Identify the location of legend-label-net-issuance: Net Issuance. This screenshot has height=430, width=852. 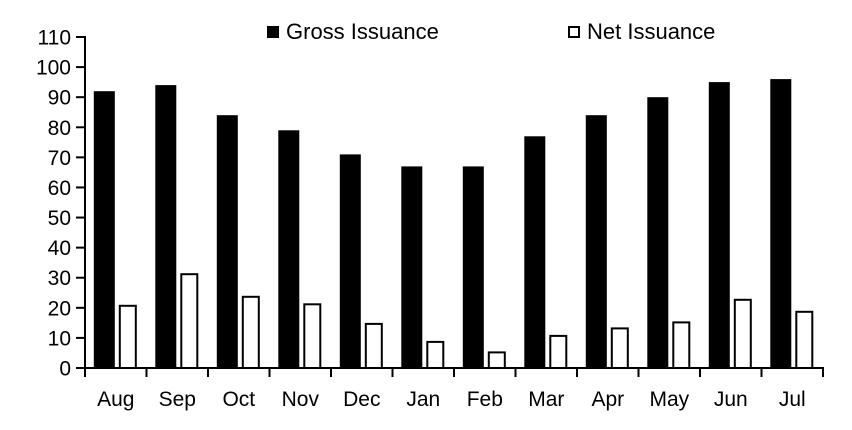
(651, 31).